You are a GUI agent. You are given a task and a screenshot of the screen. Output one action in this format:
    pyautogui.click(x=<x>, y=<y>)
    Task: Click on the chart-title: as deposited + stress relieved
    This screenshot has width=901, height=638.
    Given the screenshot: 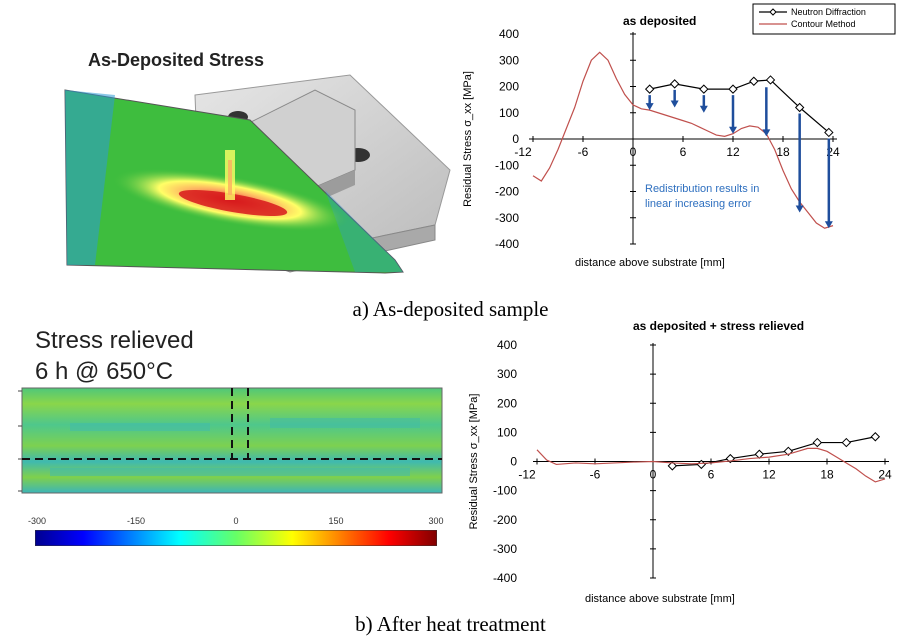 What is the action you would take?
    pyautogui.click(x=718, y=326)
    